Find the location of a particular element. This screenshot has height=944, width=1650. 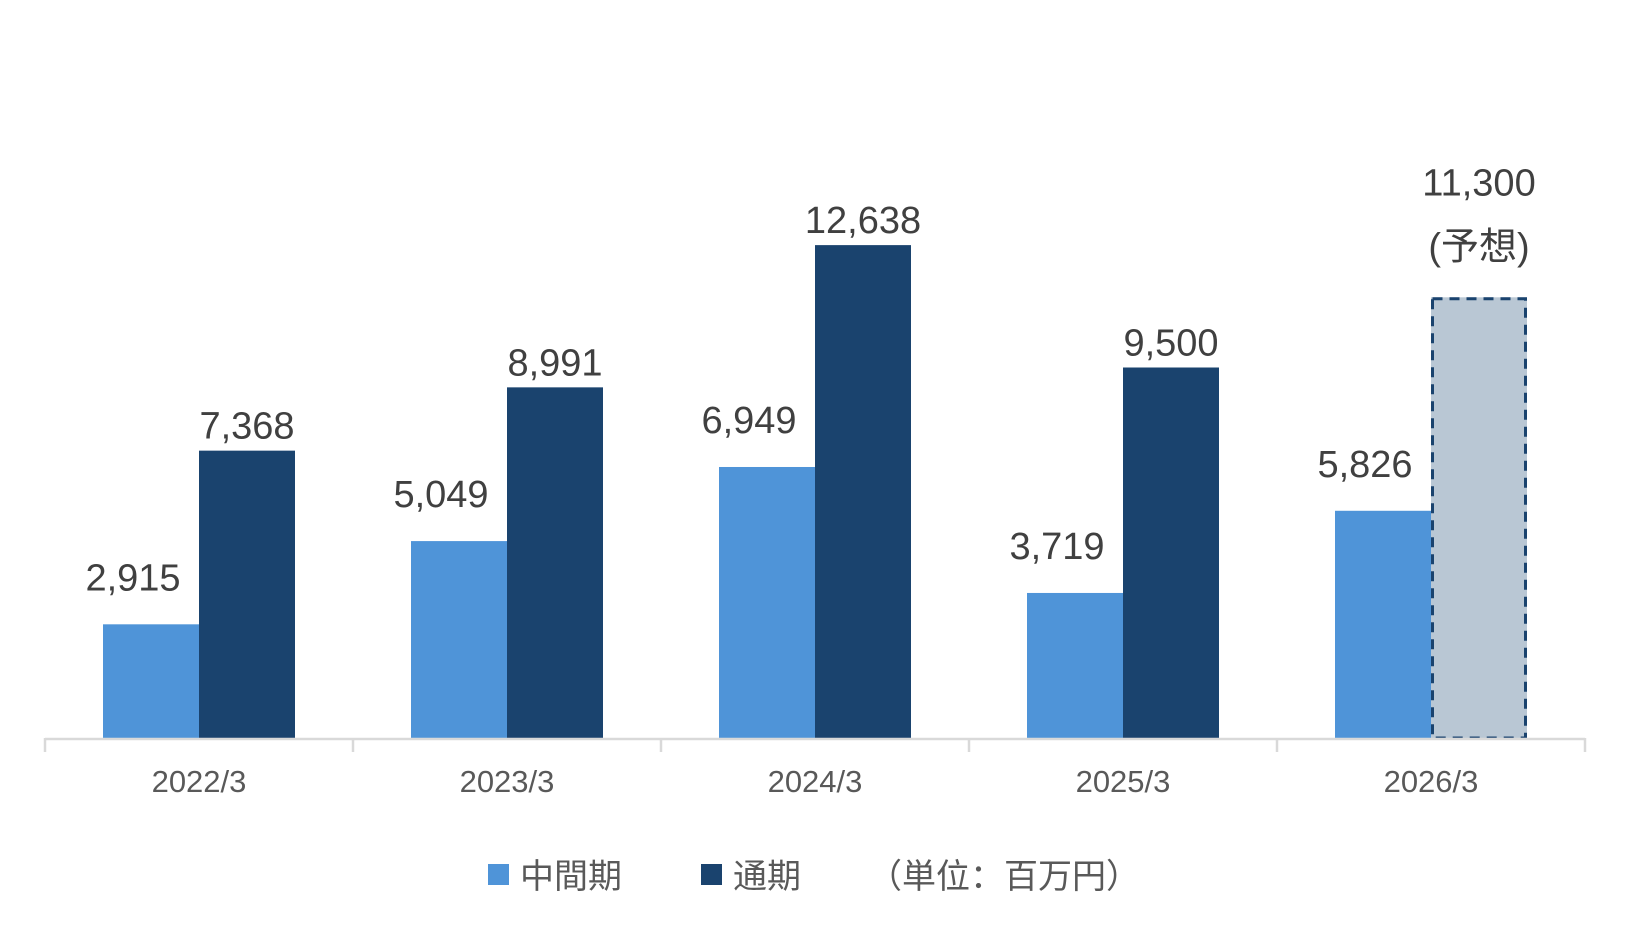

x-tick-label: 2026/3 is located at coordinates (1431, 781).